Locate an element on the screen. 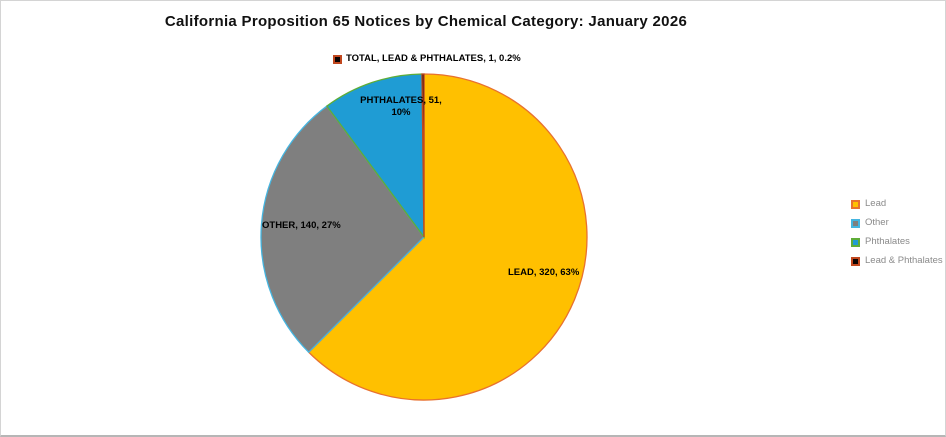  legend-label: Lead & Phthalates is located at coordinates (904, 260).